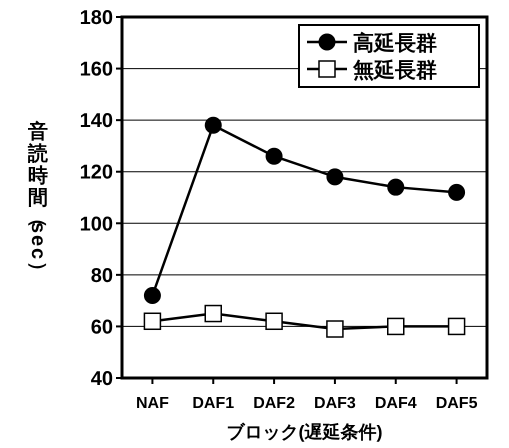 This screenshot has height=448, width=509. I want to click on legend-label: 無延長群, so click(394, 70).